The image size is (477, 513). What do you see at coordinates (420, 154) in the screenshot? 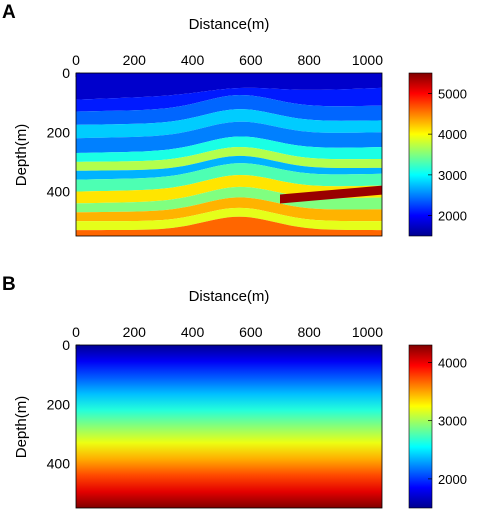
I see `panel-a-colorbar` at bounding box center [420, 154].